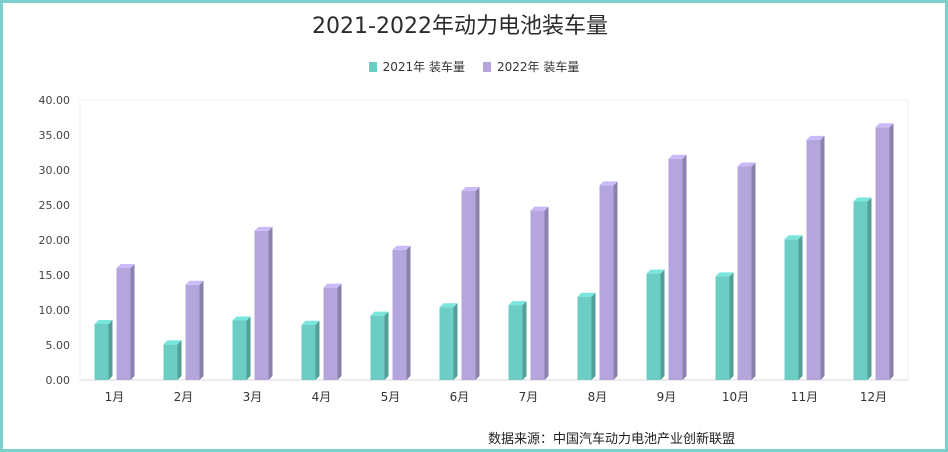 This screenshot has width=948, height=452. I want to click on chart-legend: 2021年 装车量 2022年 装车量, so click(474, 66).